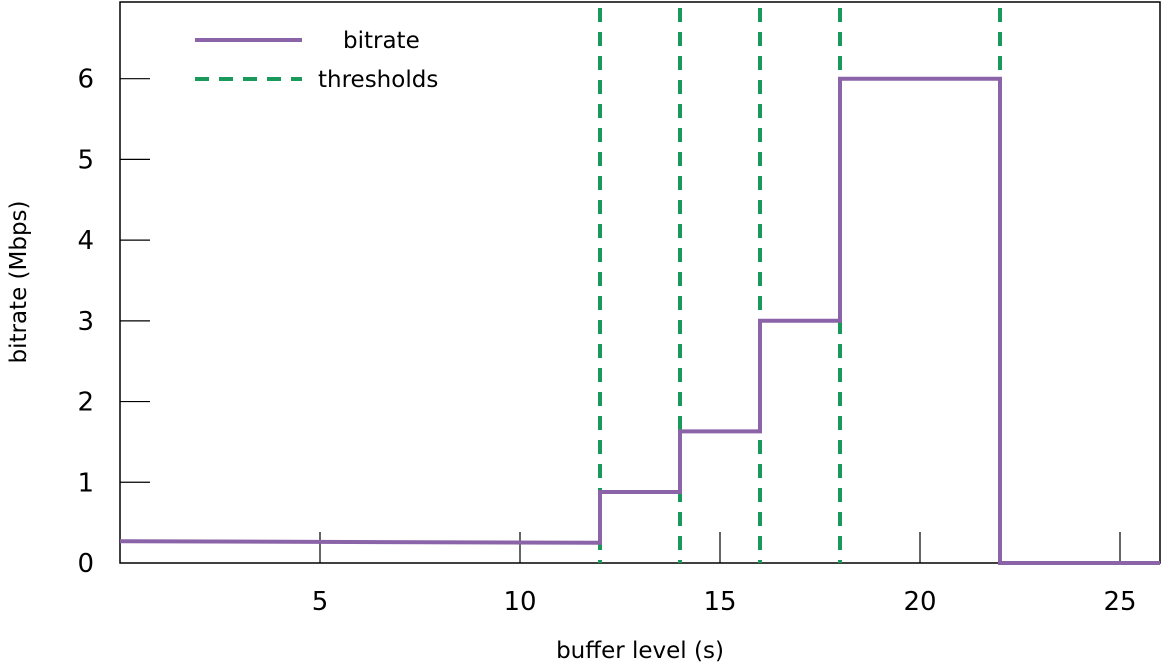 Image resolution: width=1164 pixels, height=663 pixels. Describe the element at coordinates (85, 160) in the screenshot. I see `y-tick-label: 5` at that location.